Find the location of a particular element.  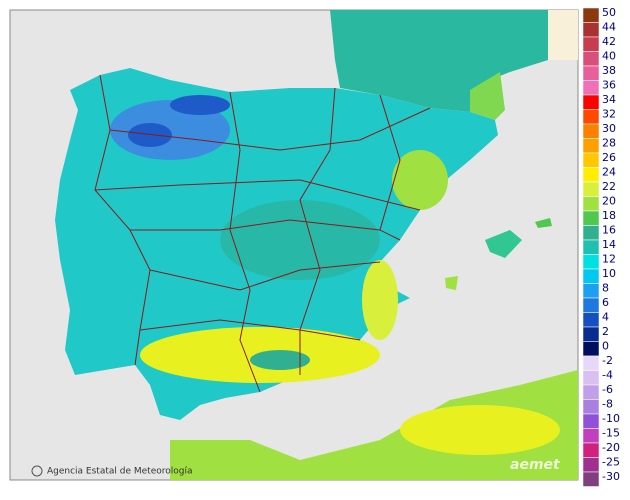

legend-label: 8 is located at coordinates (605, 288).